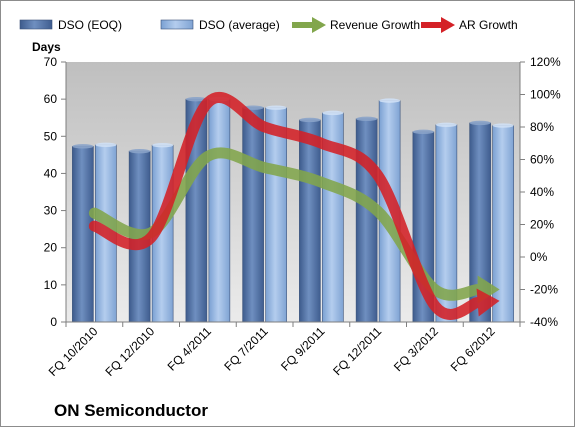  Describe the element at coordinates (131, 410) in the screenshot. I see `chart-title: ON Semiconductor` at that location.